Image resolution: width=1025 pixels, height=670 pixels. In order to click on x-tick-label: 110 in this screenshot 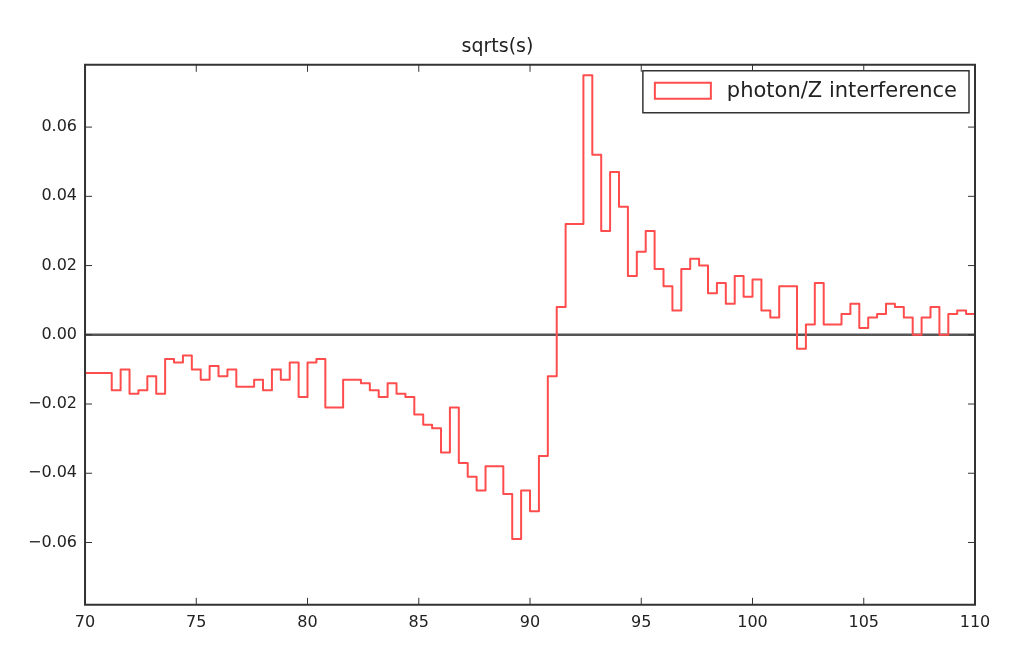, I will do `click(975, 621)`.